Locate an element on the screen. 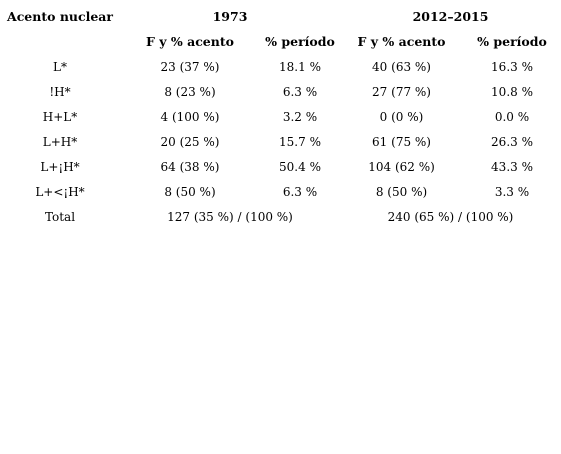  table-cell: 3.2 % is located at coordinates (300, 116).